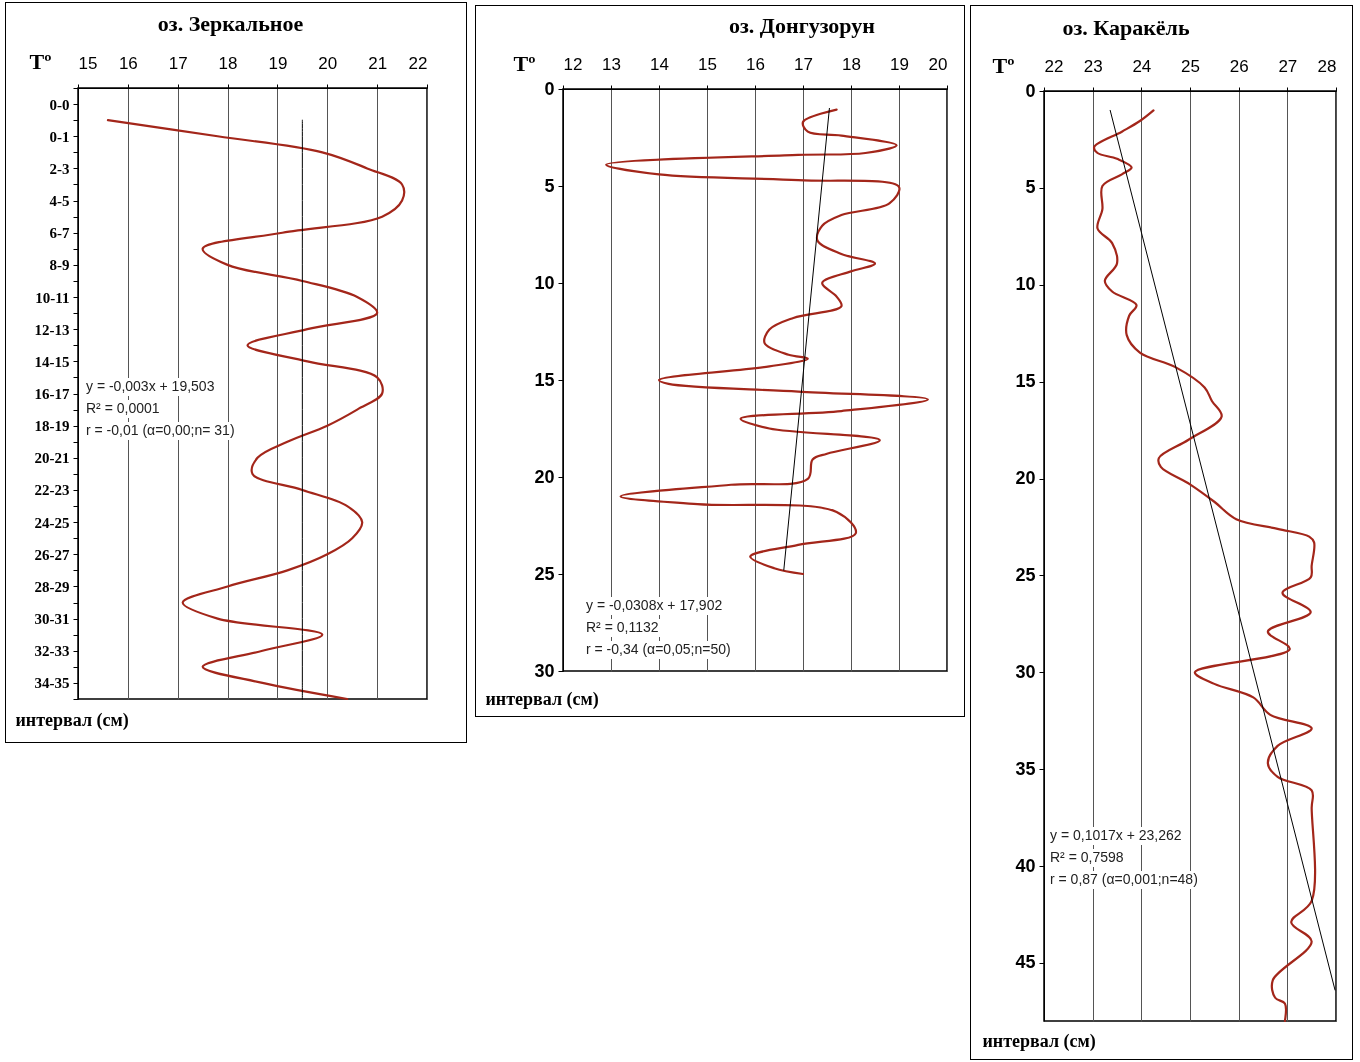 The image size is (1360, 1062). Describe the element at coordinates (52, 522) in the screenshot. I see `y-tick-label: 24-25` at that location.